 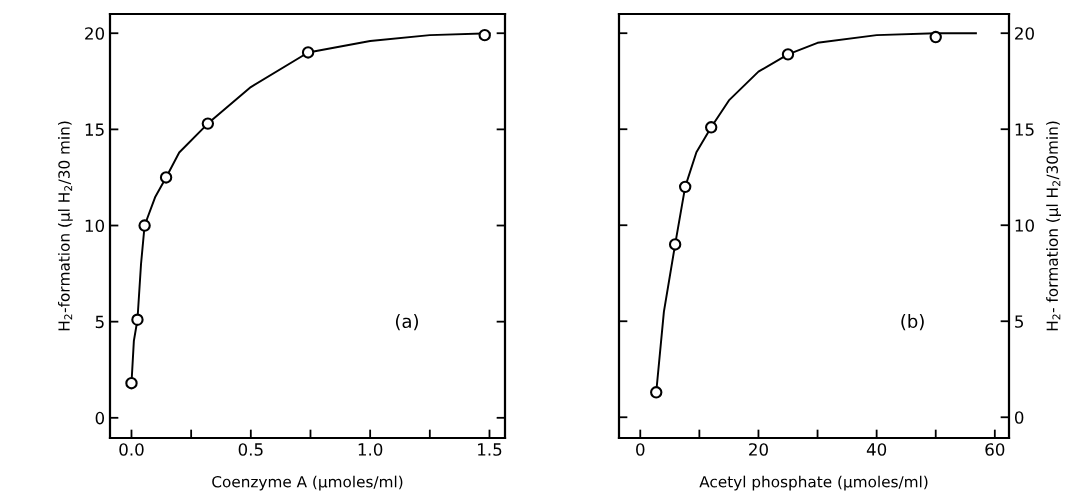 I want to click on x-axis-title: Acetyl phosphate (μmoles/ml), so click(x=813, y=483).